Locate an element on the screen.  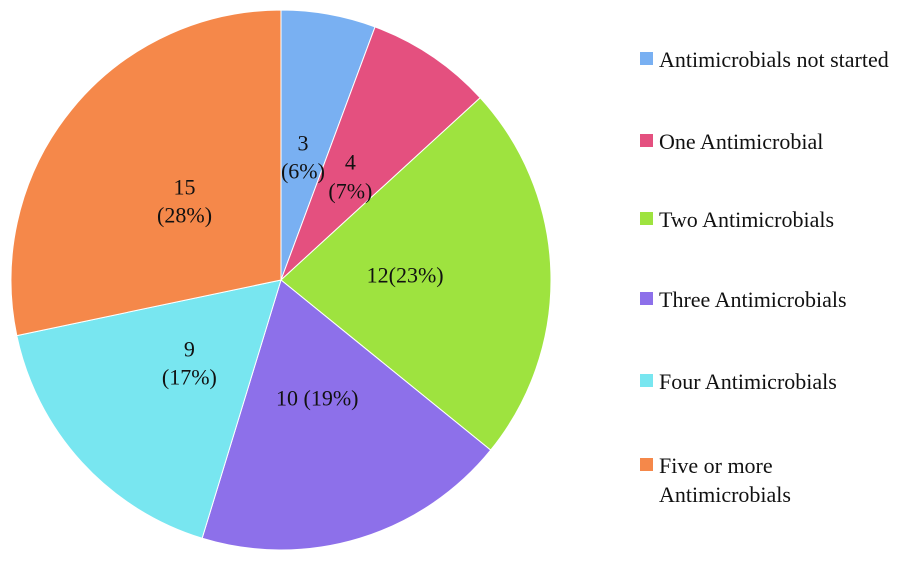
legend-item: Five or more Antimicrobials is located at coordinates (775, 480).